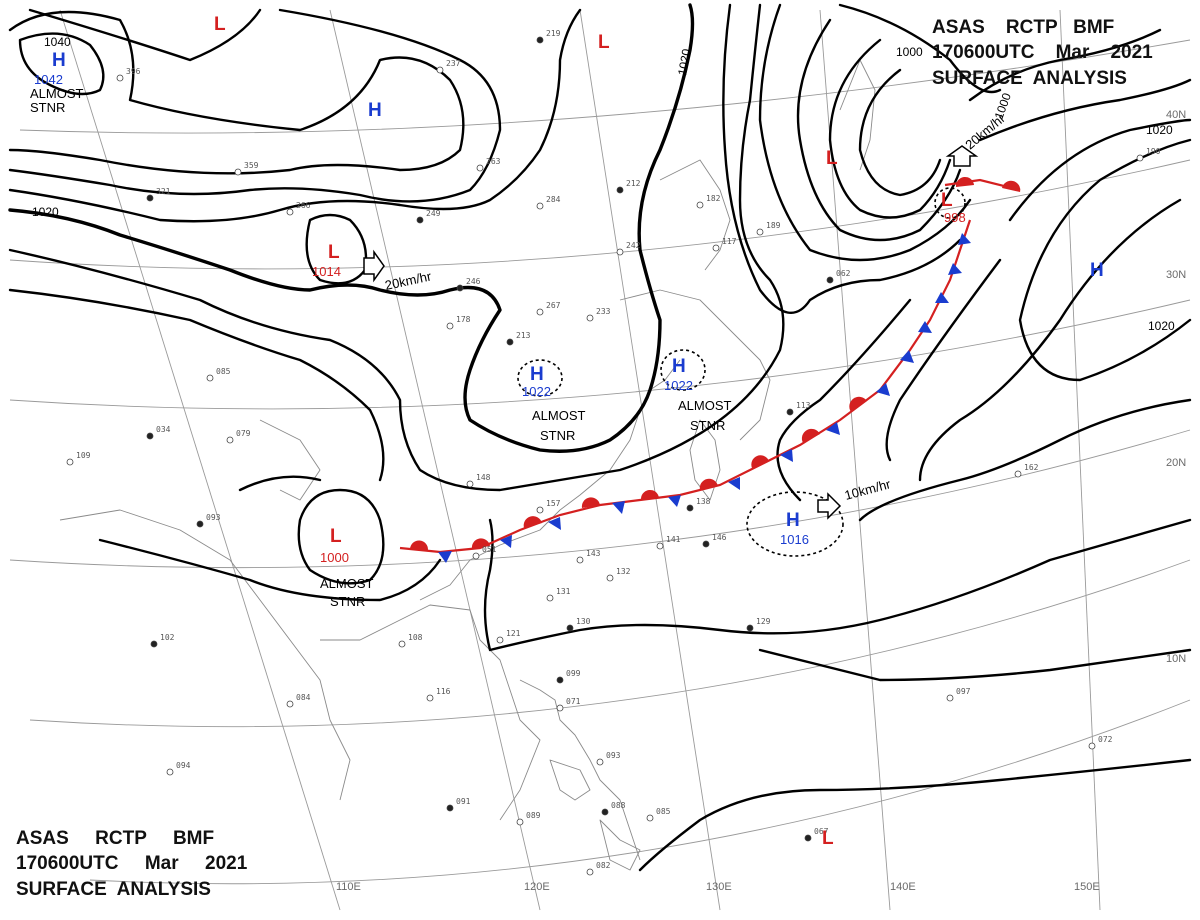  Describe the element at coordinates (167, 637) in the screenshot. I see `station-pressure: 102` at that location.